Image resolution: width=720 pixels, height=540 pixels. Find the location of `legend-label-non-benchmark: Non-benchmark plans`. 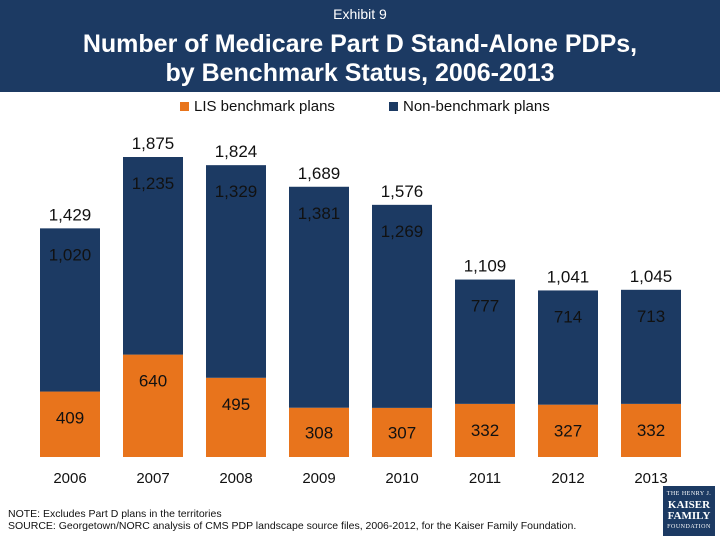

legend-label-non-benchmark: Non-benchmark plans is located at coordinates (476, 106).